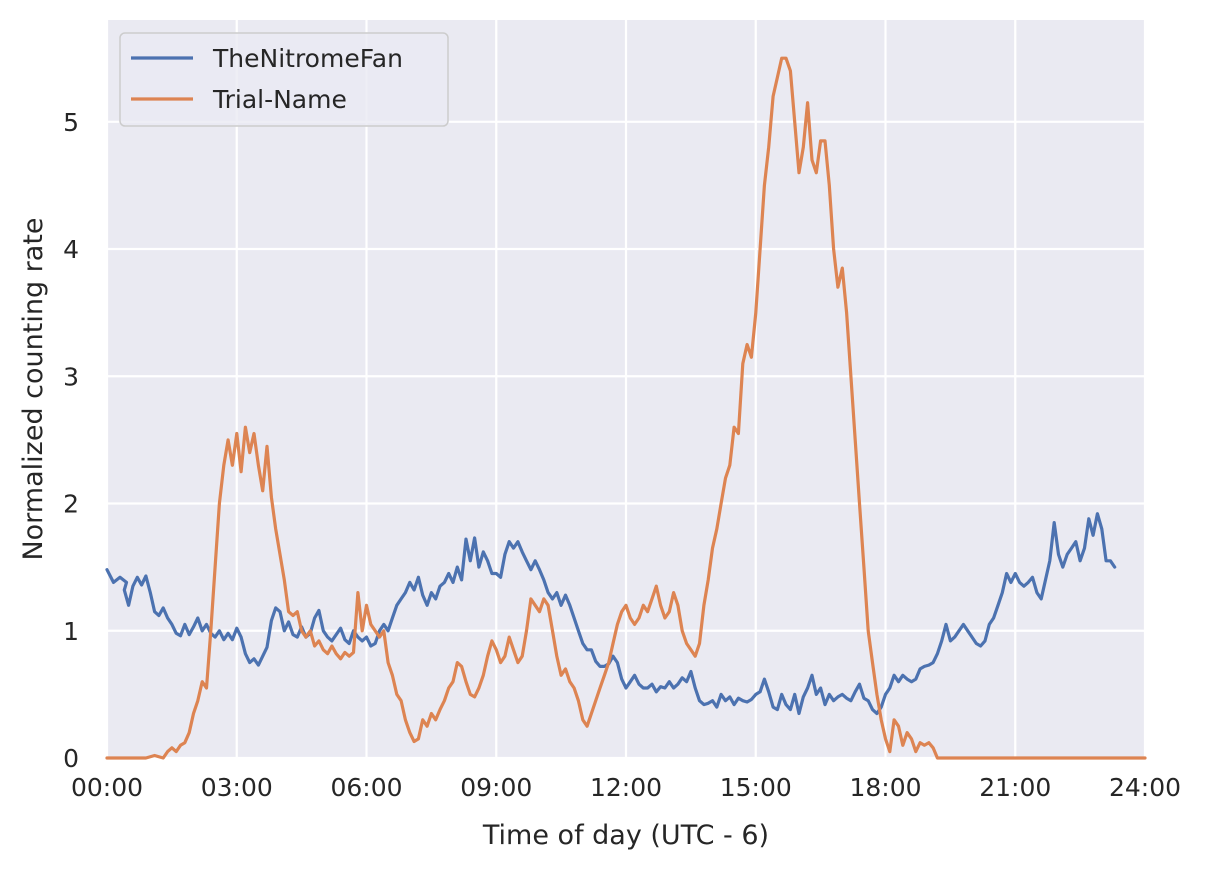 Image resolution: width=1208 pixels, height=872 pixels. What do you see at coordinates (756, 787) in the screenshot?
I see `x-tick-label: 15:00` at bounding box center [756, 787].